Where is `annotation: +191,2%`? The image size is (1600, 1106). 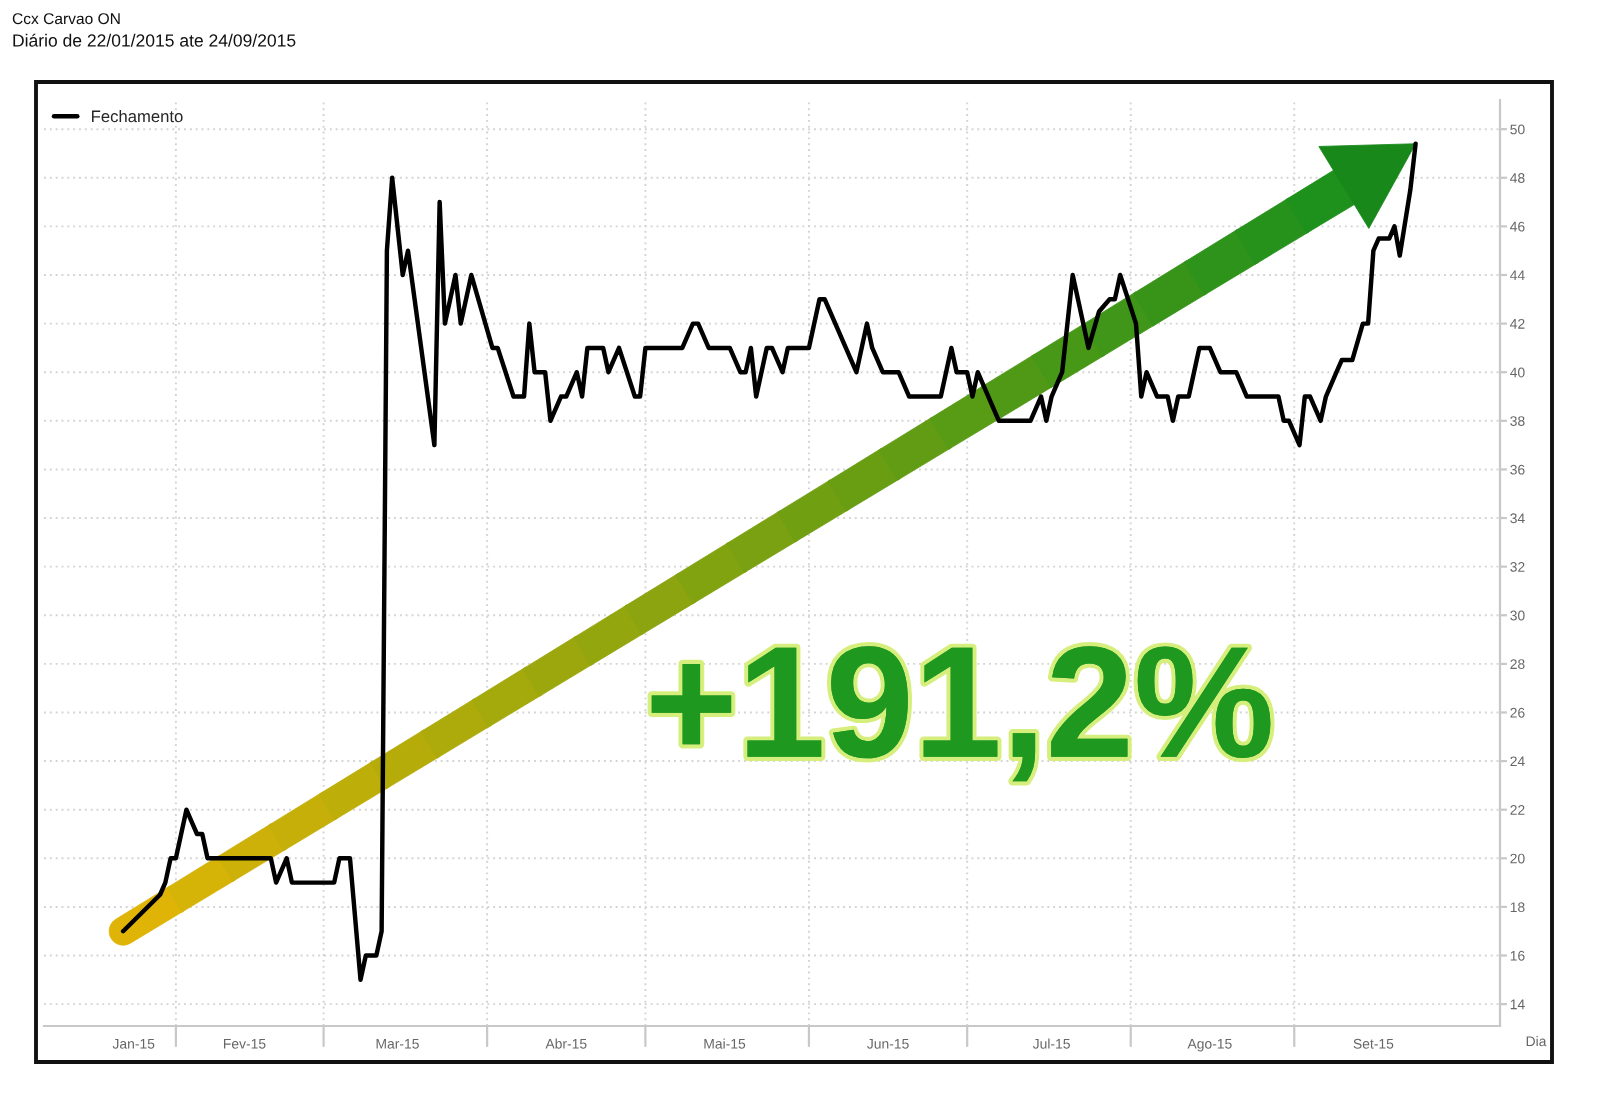
annotation: +191,2% is located at coordinates (961, 714).